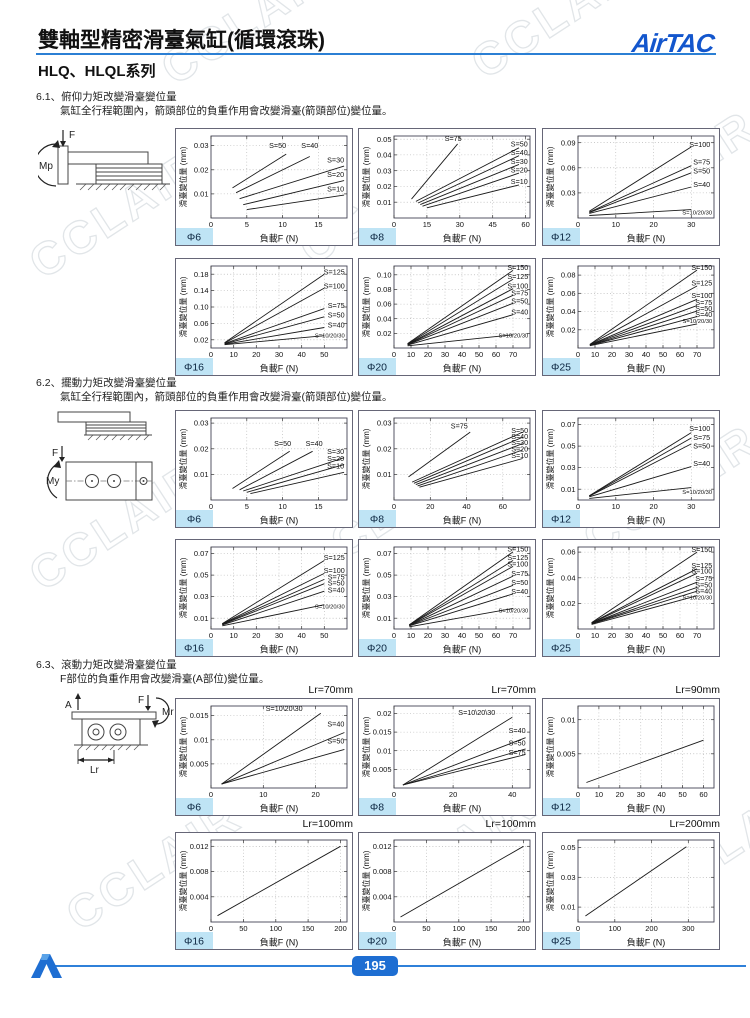  What do you see at coordinates (568, 167) in the screenshot?
I see `svg-text: 0.06` at bounding box center [568, 167].